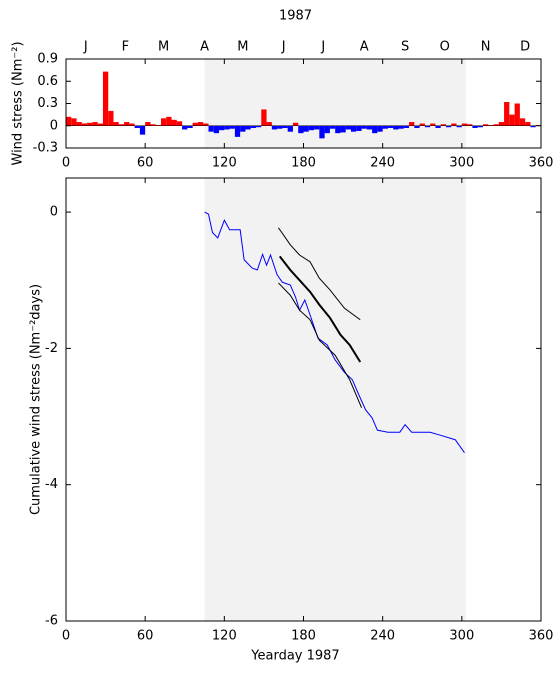  I want to click on series-line, so click(320, 345).